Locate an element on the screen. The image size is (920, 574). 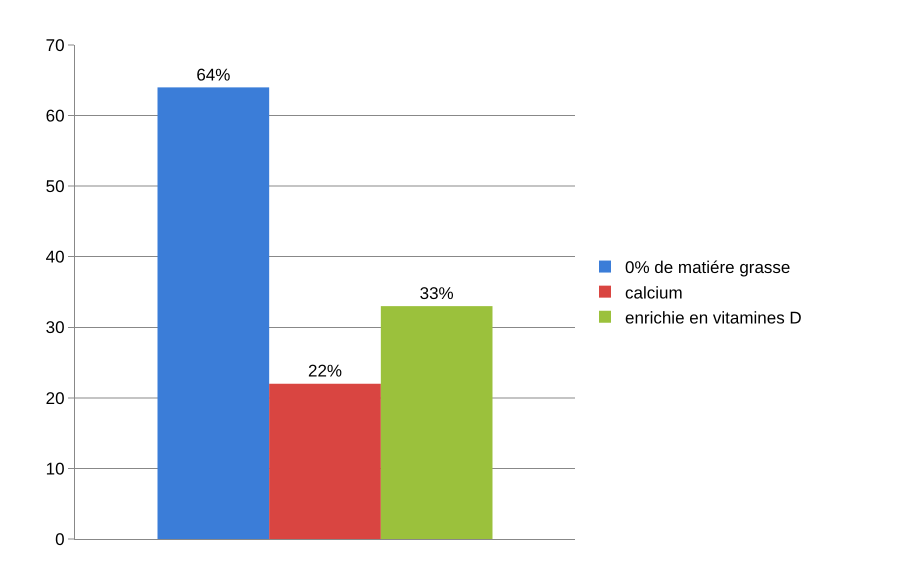
legend-label: 0% de matiére grasse is located at coordinates (707, 268).